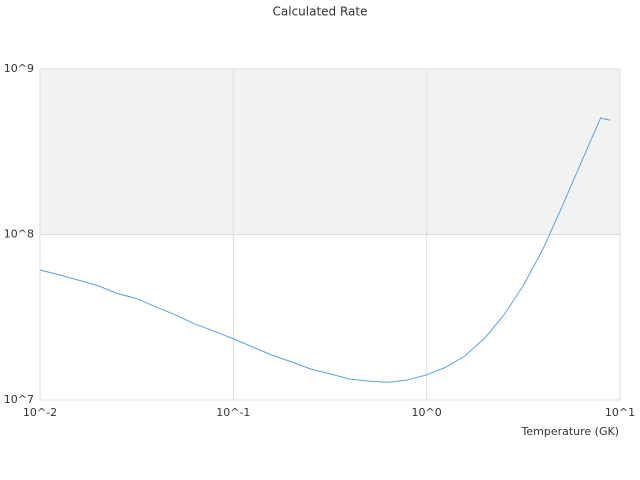 This screenshot has height=480, width=640. What do you see at coordinates (19, 68) in the screenshot?
I see `y-tick-label: 10^9` at bounding box center [19, 68].